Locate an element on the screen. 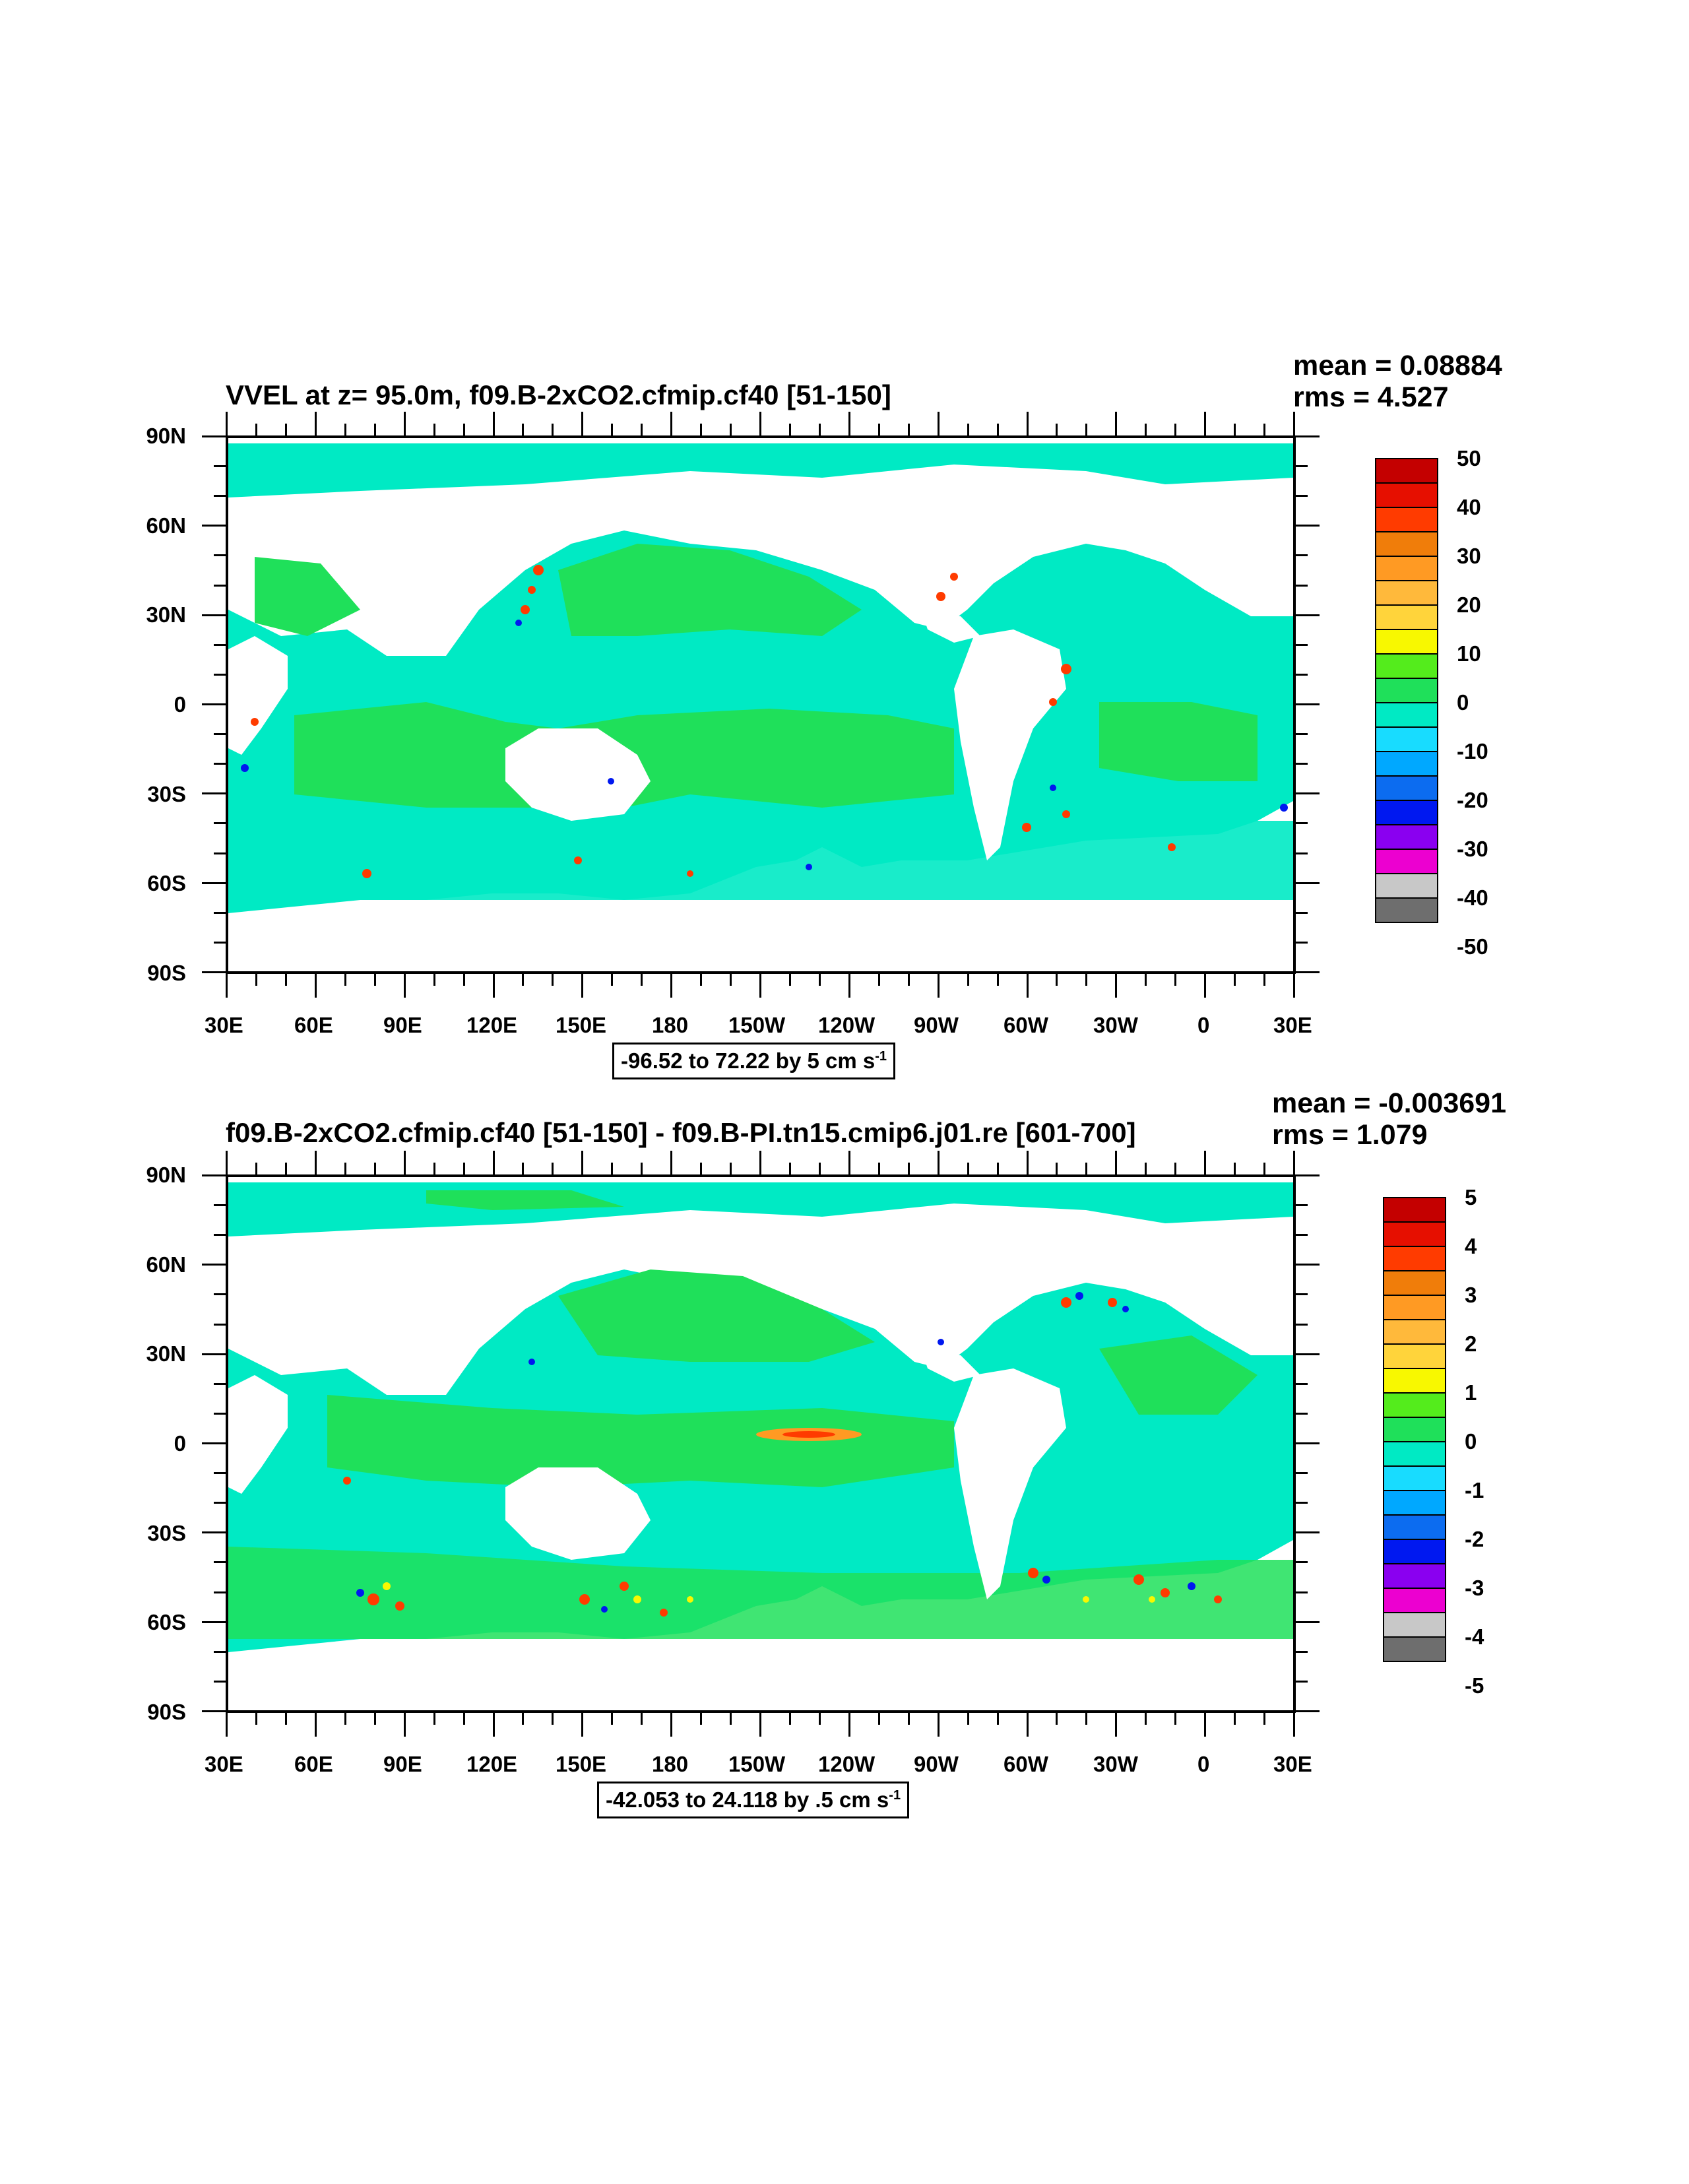  colorbar-label: 50 is located at coordinates (1469, 458).